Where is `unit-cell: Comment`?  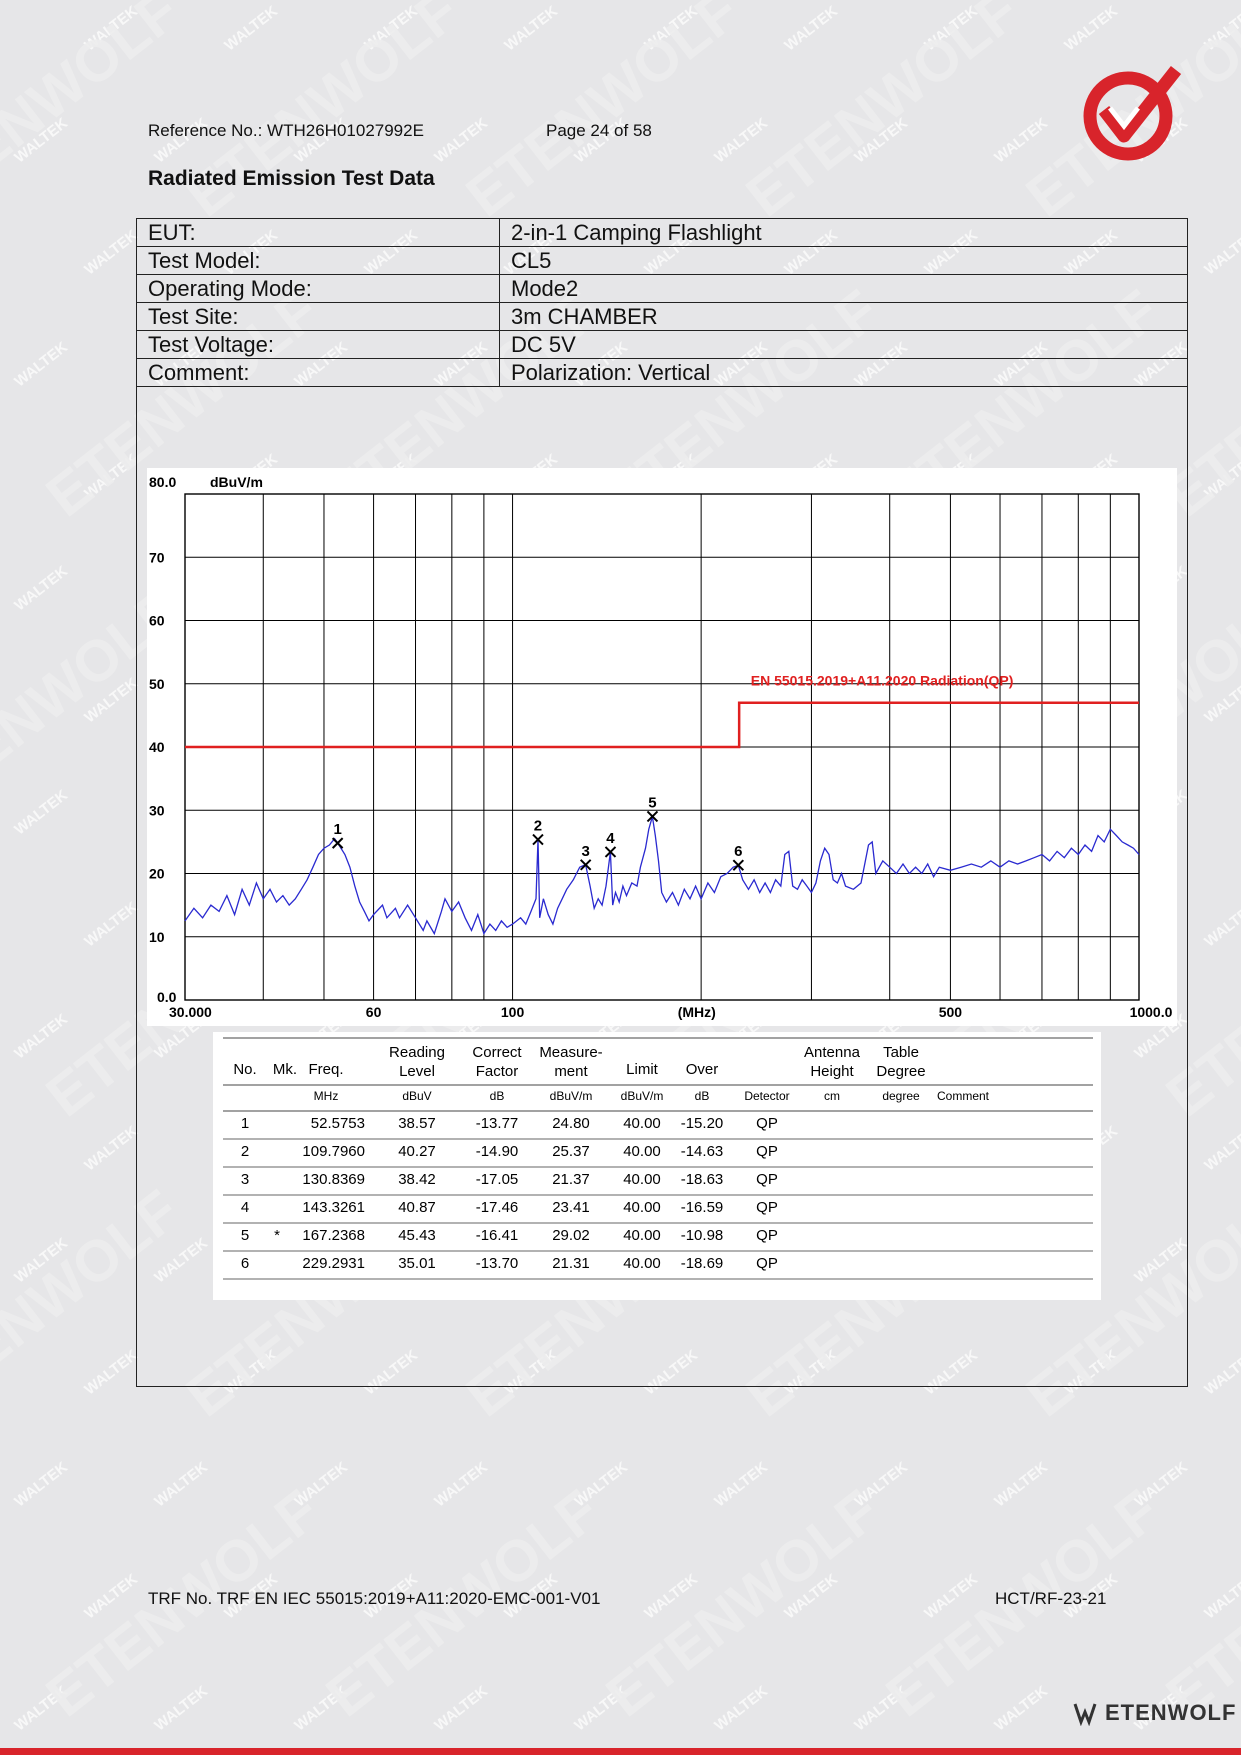
unit-cell: Comment is located at coordinates (963, 1096).